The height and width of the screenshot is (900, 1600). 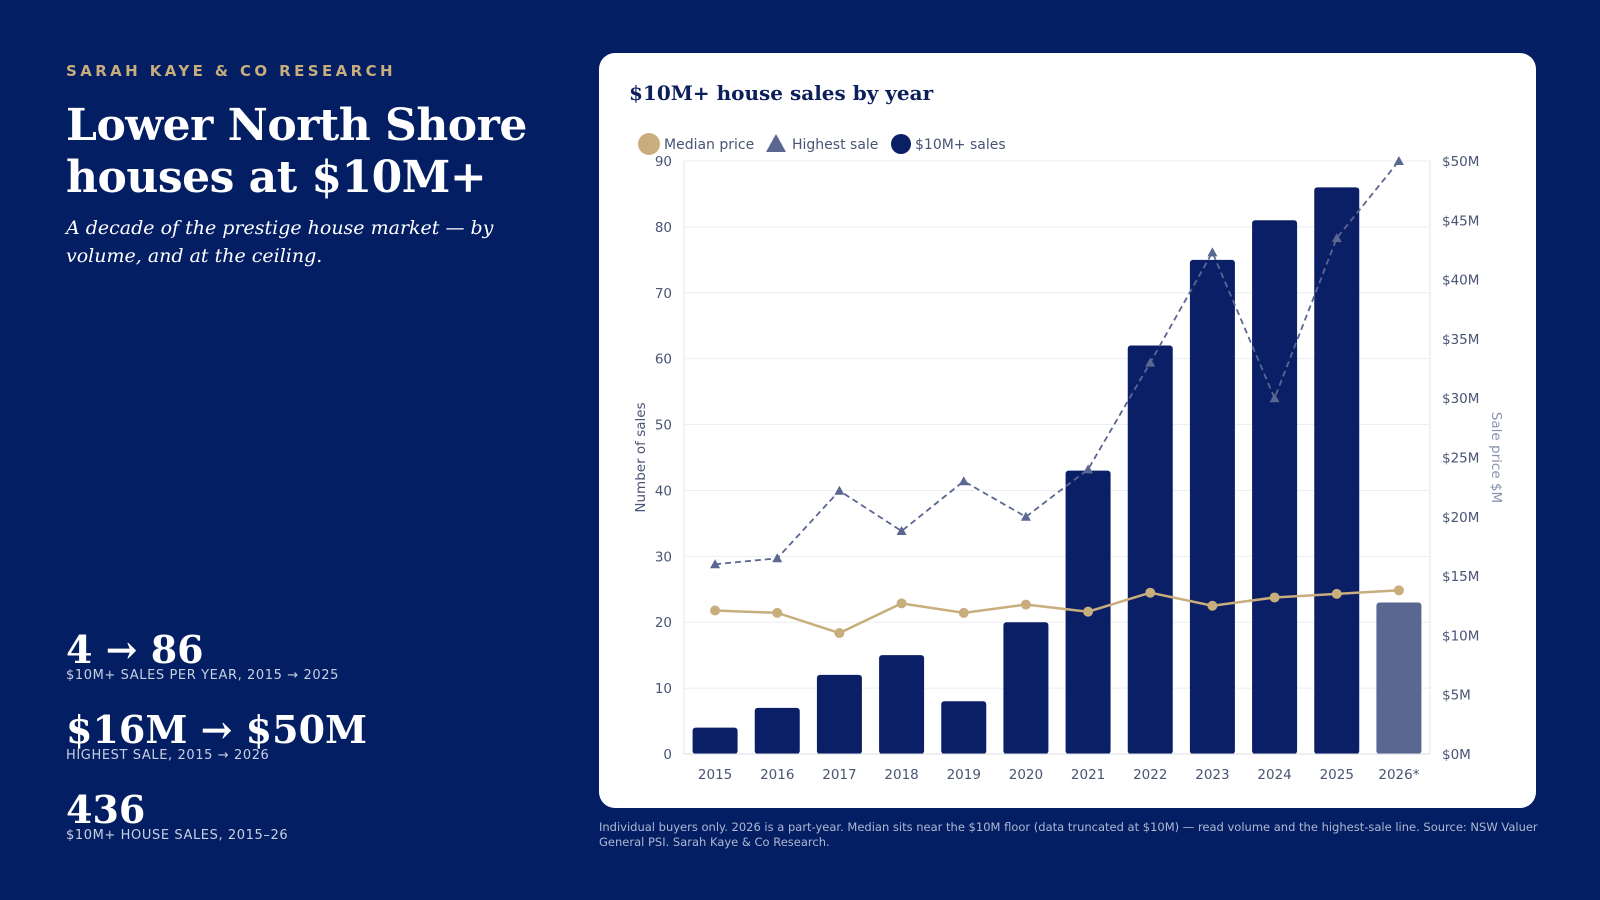 I want to click on y-axis-title: Number of sales, so click(x=641, y=457).